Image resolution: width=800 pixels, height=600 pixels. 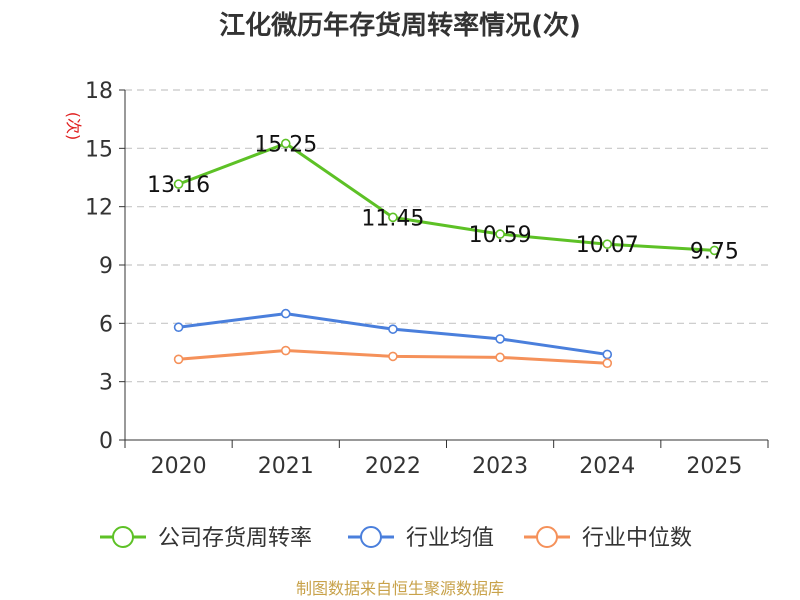 I want to click on legend-item-0: 公司存货周转率, so click(x=206, y=538).